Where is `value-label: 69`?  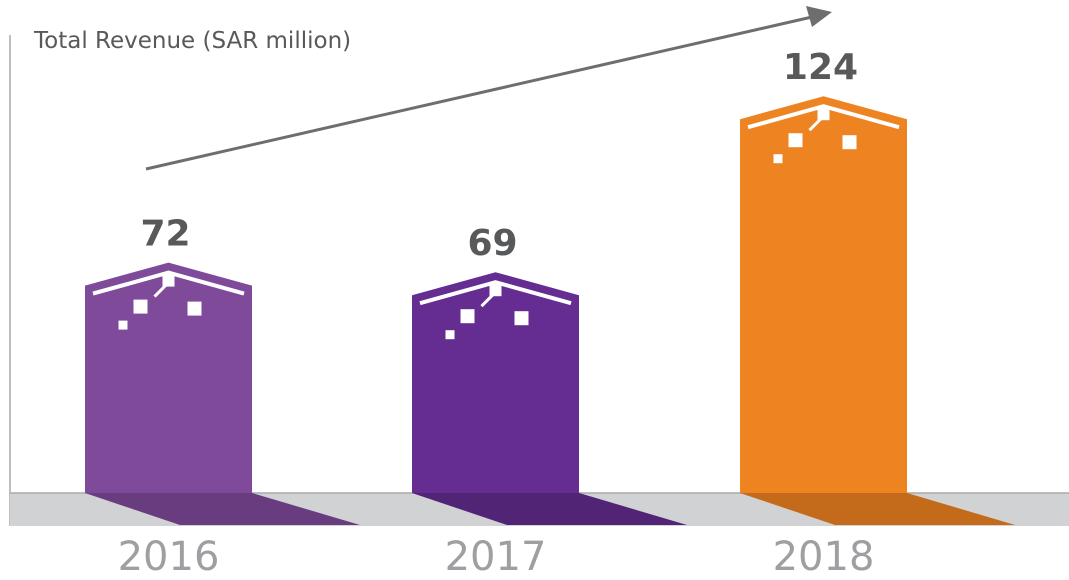
value-label: 69 is located at coordinates (492, 243).